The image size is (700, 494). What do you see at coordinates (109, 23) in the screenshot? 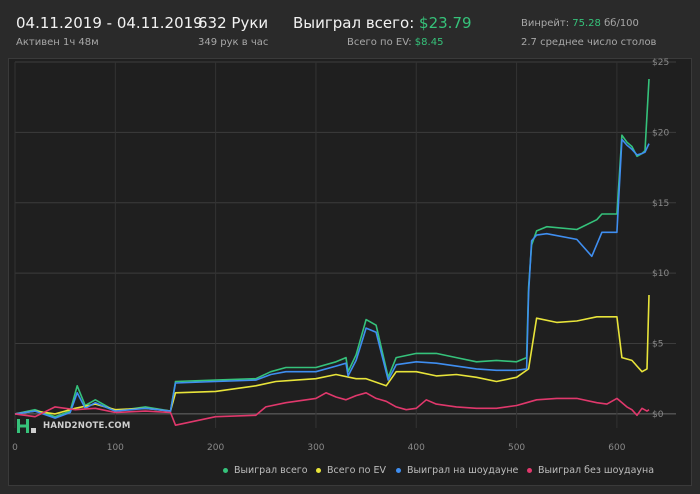
I see `date-range: 04.11.2019 - 04.11.2019` at bounding box center [109, 23].